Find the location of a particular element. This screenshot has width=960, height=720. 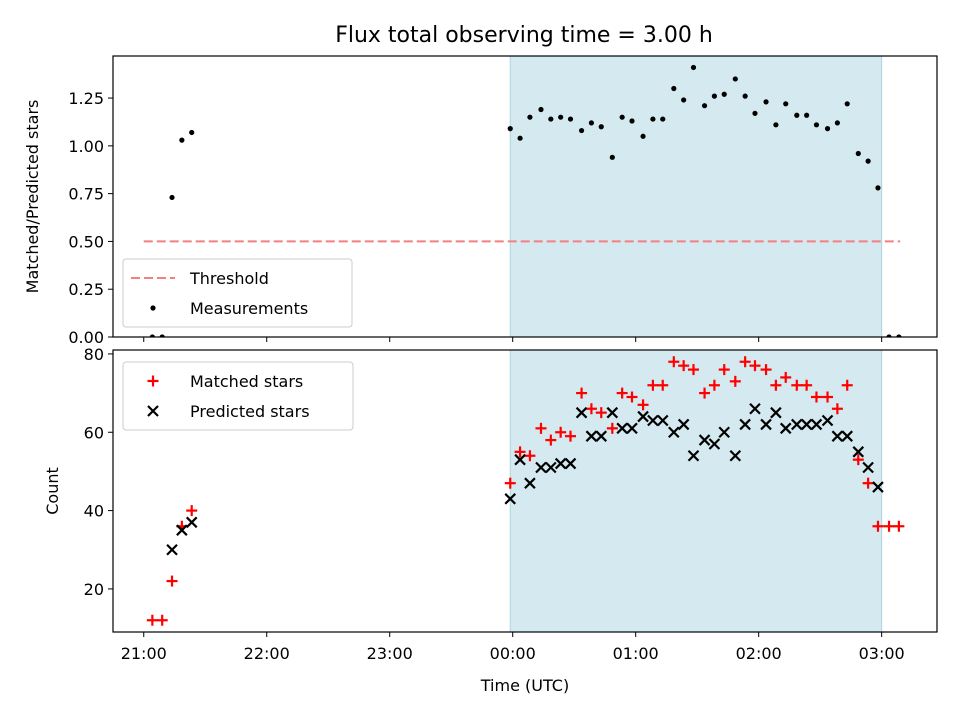

x-tick-label: 02:00 is located at coordinates (759, 653).